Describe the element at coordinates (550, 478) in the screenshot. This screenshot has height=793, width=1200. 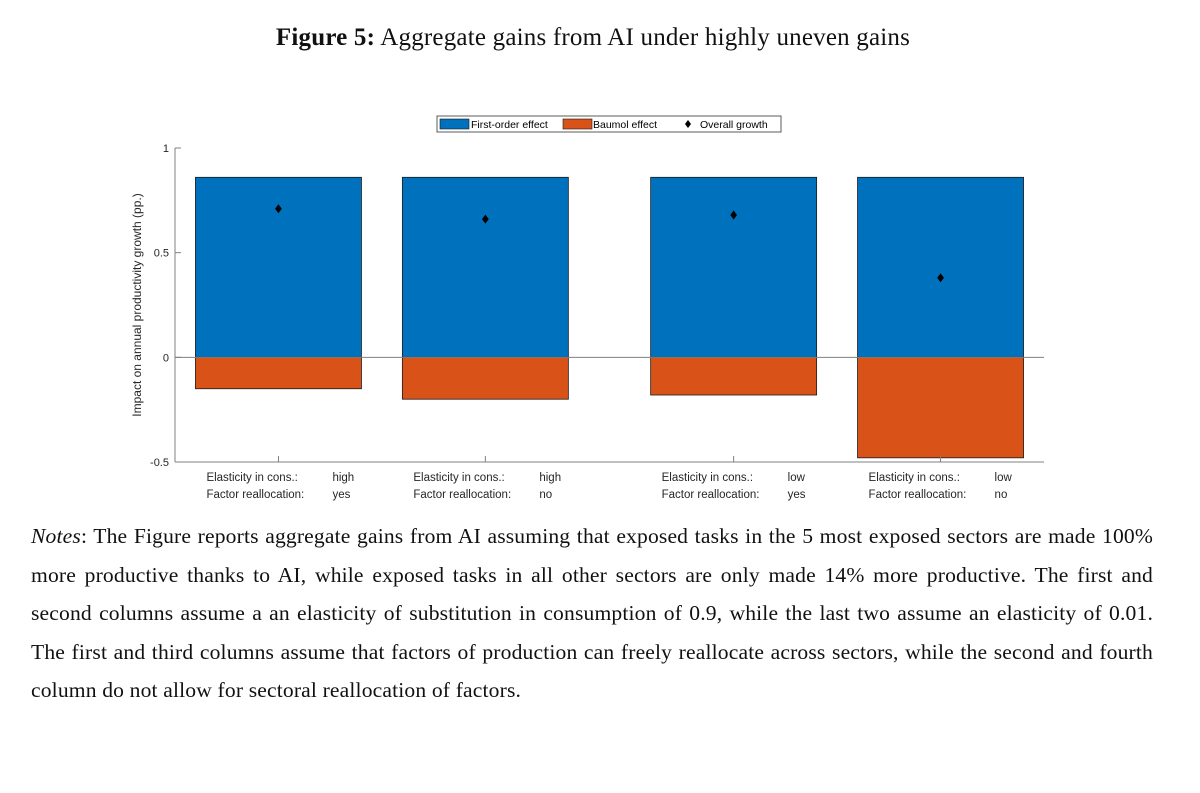
I see `category-2-elasticity-value: high` at that location.